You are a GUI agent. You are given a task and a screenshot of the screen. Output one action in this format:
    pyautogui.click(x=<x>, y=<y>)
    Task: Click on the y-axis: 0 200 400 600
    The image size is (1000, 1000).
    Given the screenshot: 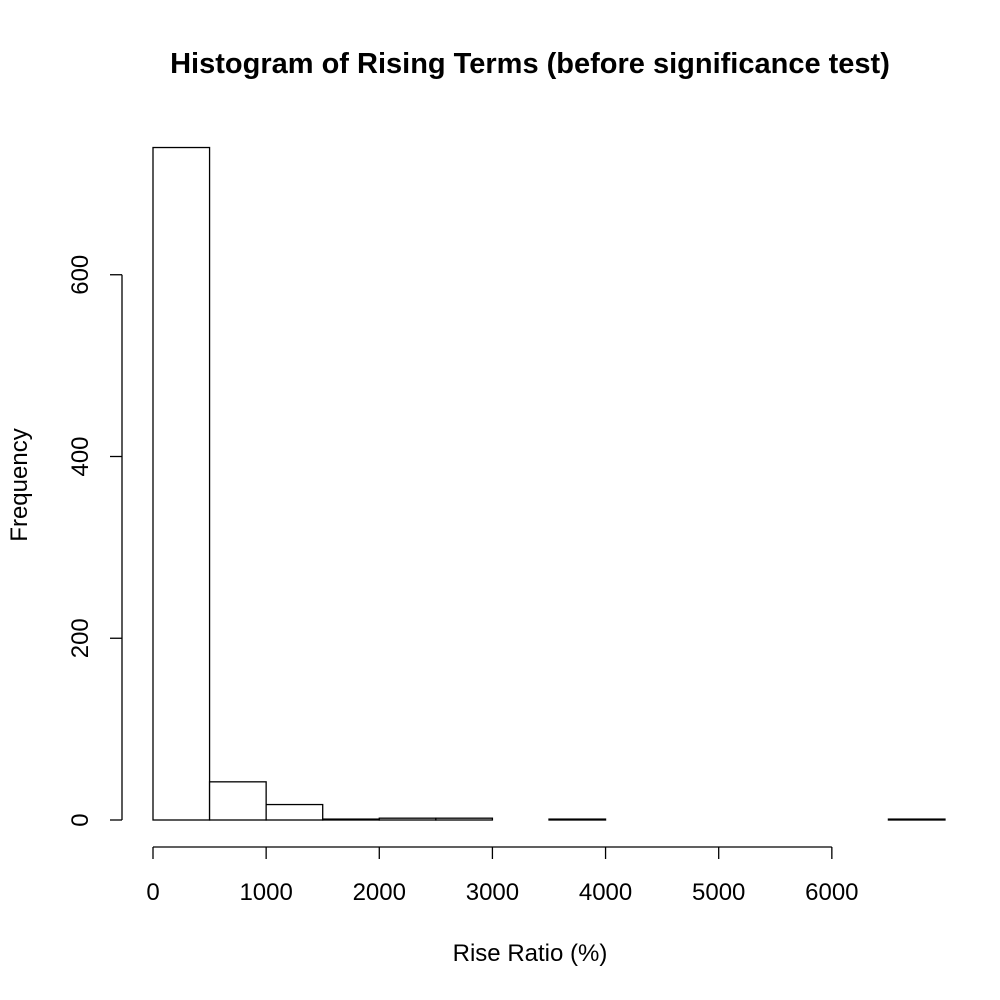 What is the action you would take?
    pyautogui.click(x=95, y=541)
    